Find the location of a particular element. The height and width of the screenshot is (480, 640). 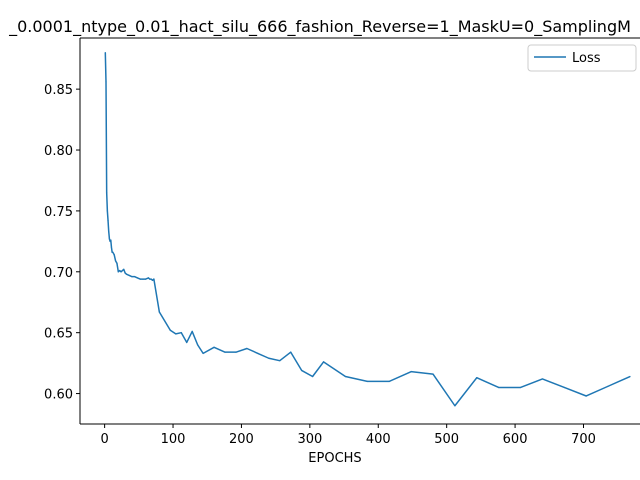

x-tick-label: 400 is located at coordinates (378, 439).